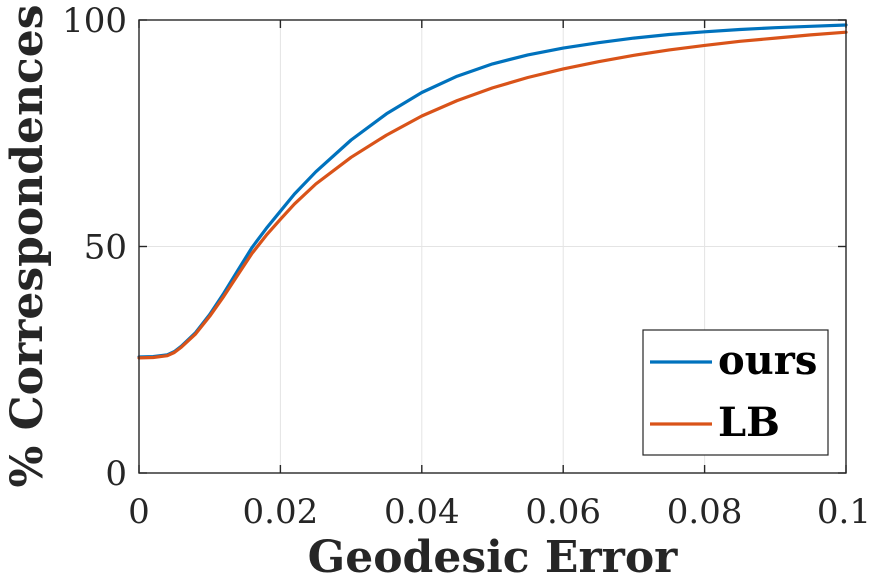 The image size is (873, 583). What do you see at coordinates (422, 512) in the screenshot?
I see `x-tick-label-2: 0.04` at bounding box center [422, 512].